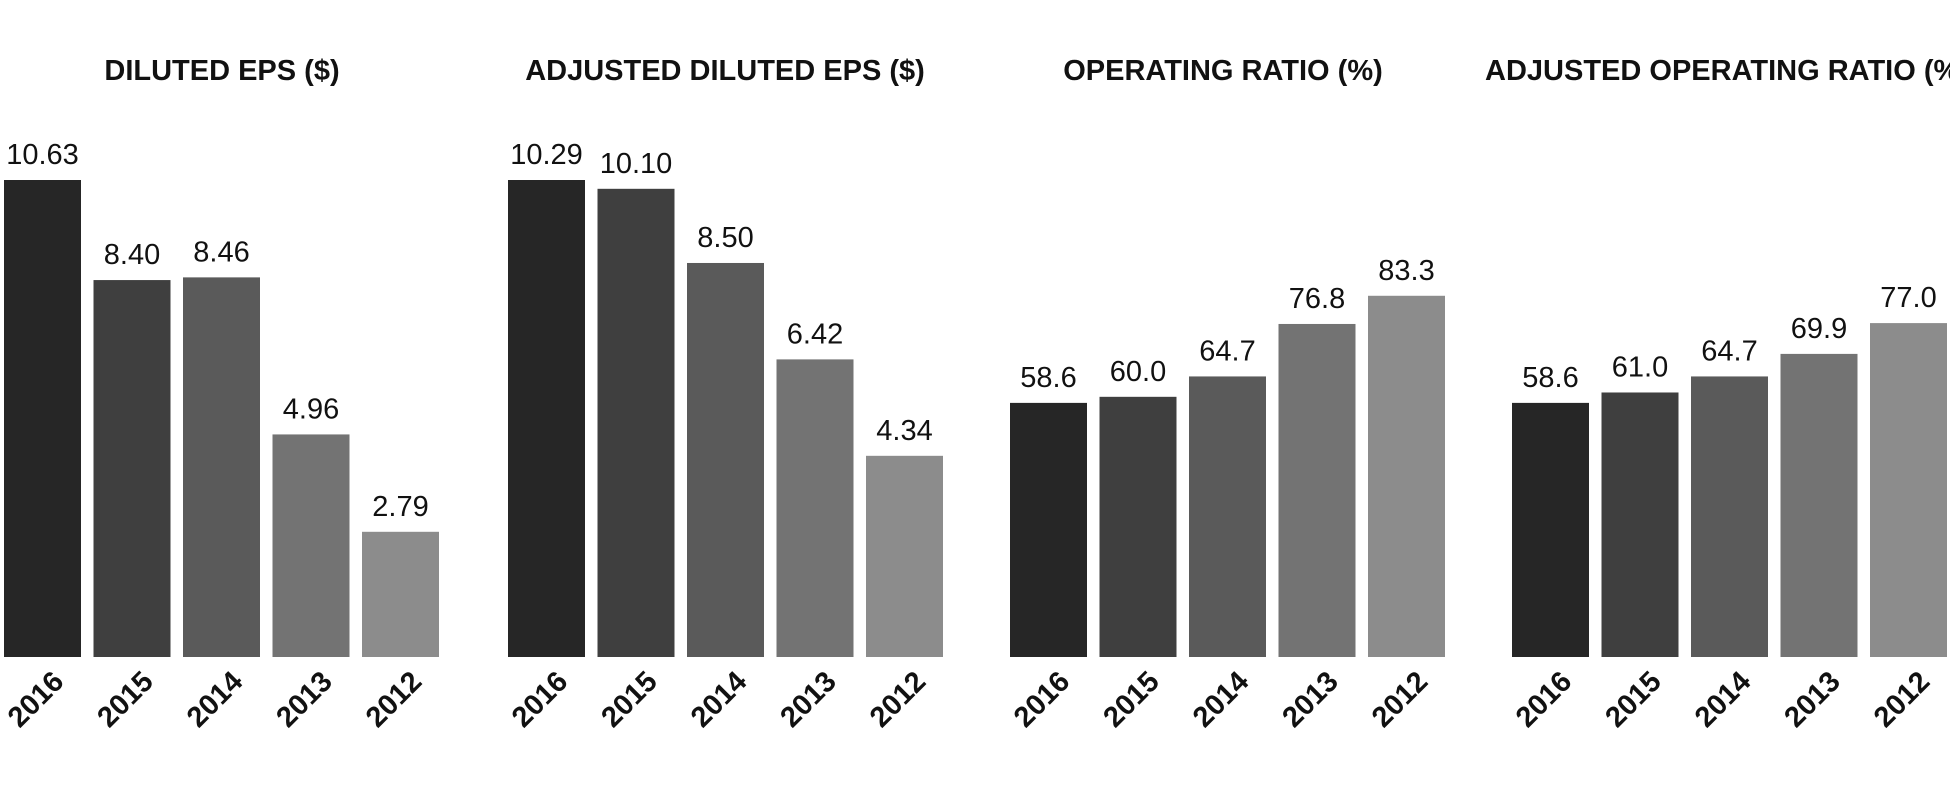 This screenshot has width=1950, height=796. What do you see at coordinates (221, 252) in the screenshot?
I see `data-label: 8.46` at bounding box center [221, 252].